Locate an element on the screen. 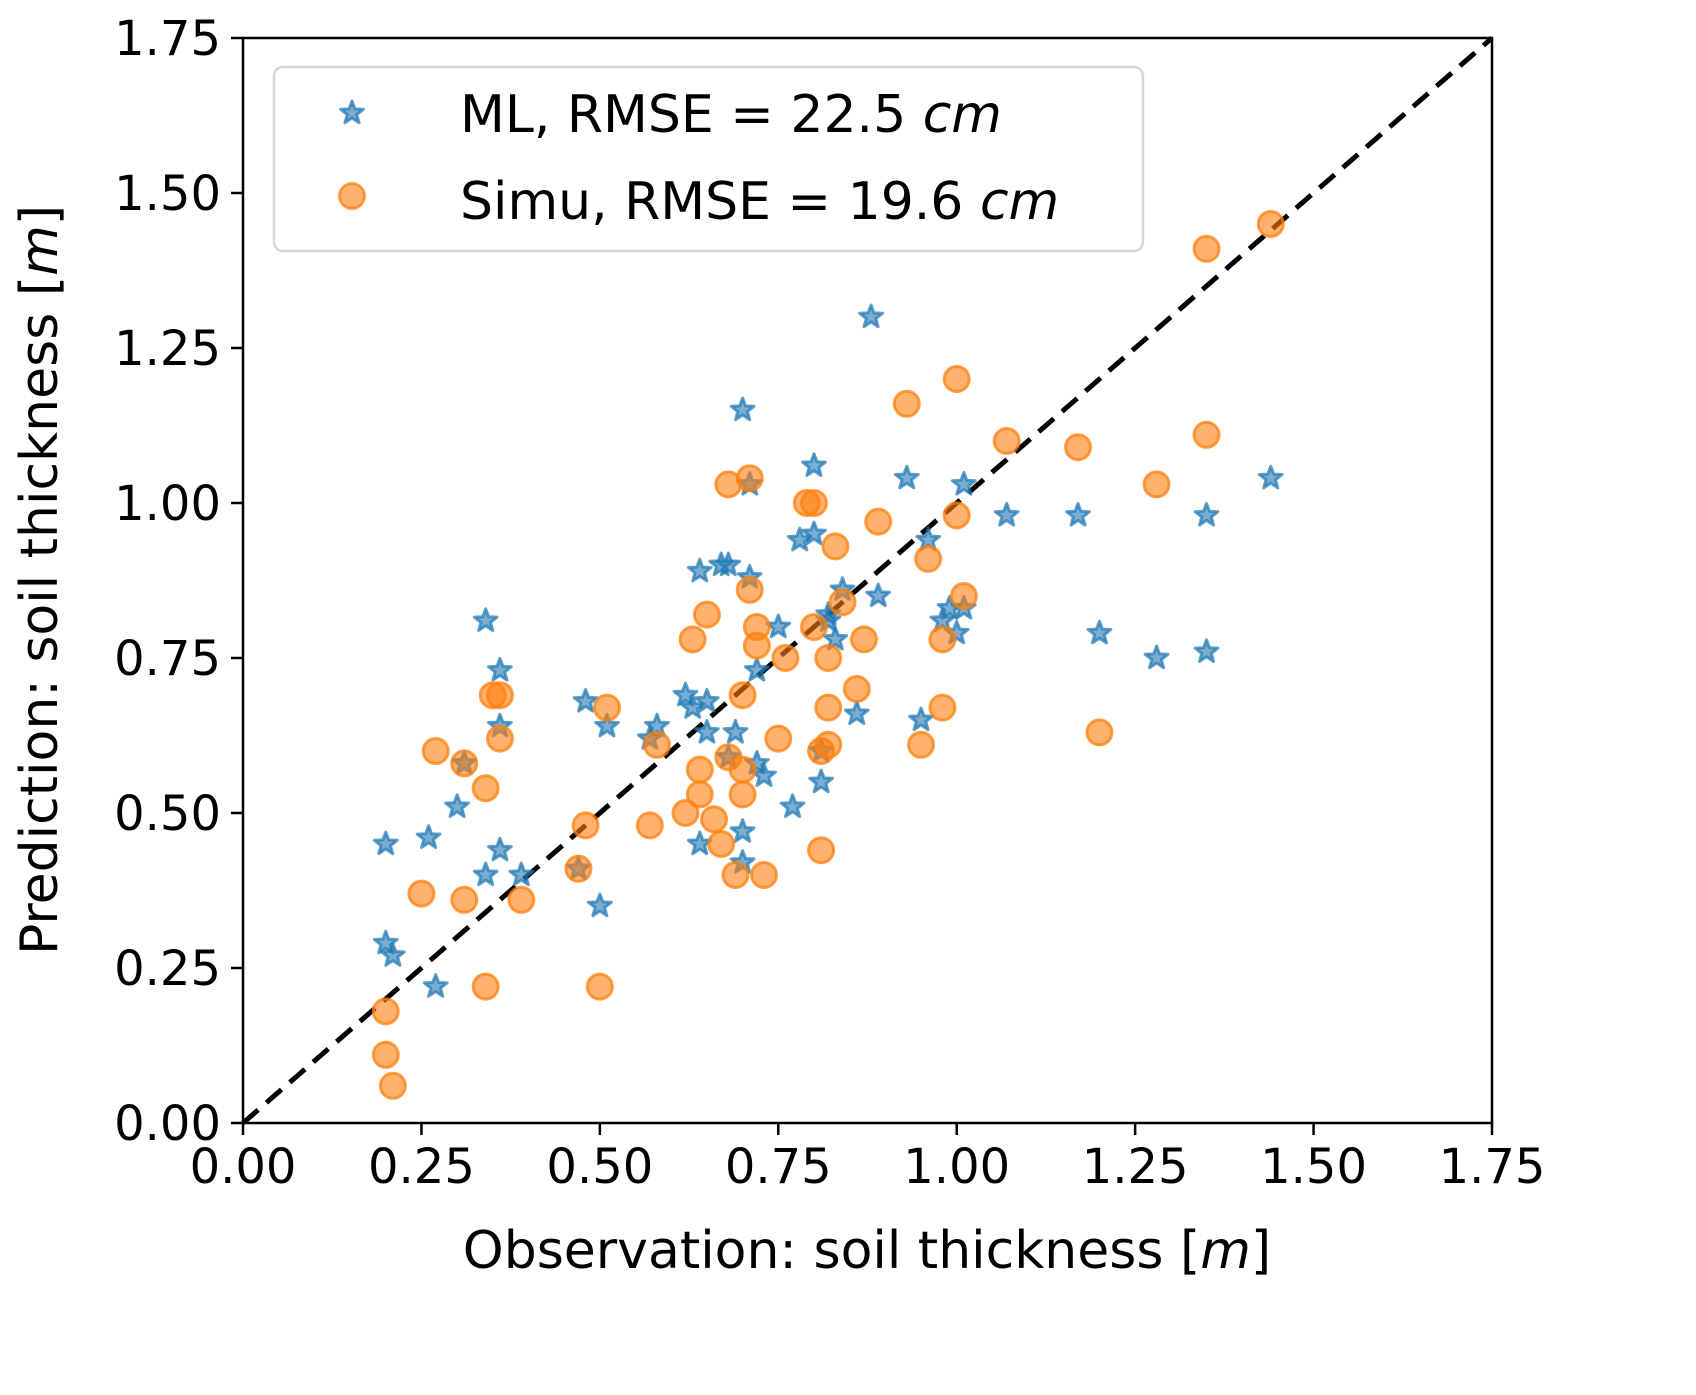 The width and height of the screenshot is (1696, 1395). x-axis-label: Observation: soil thickness [m] is located at coordinates (867, 1251).